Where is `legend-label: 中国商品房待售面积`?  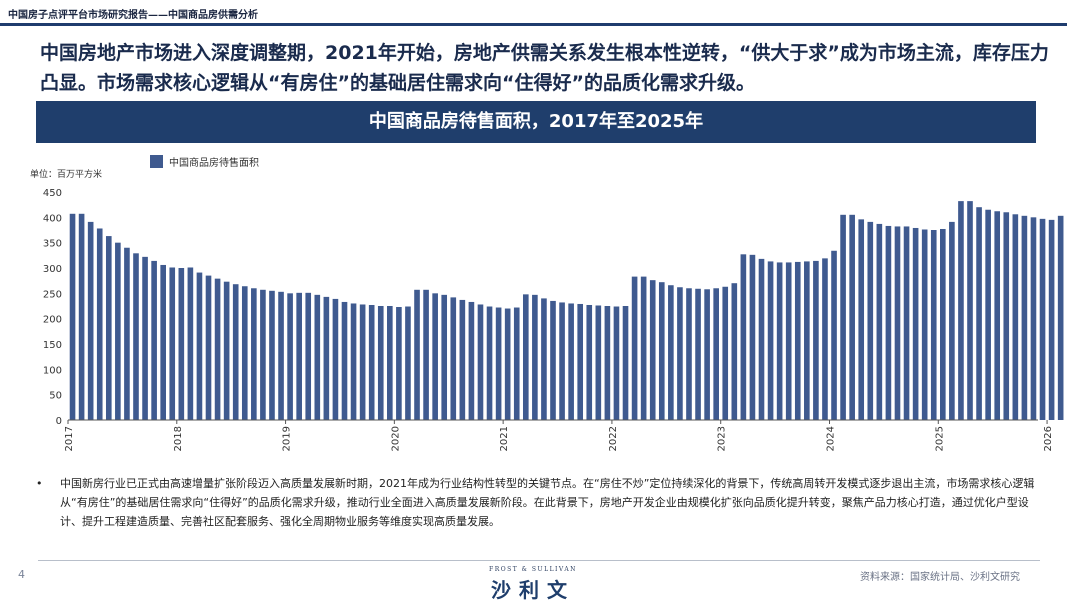 legend-label: 中国商品房待售面积 is located at coordinates (214, 162).